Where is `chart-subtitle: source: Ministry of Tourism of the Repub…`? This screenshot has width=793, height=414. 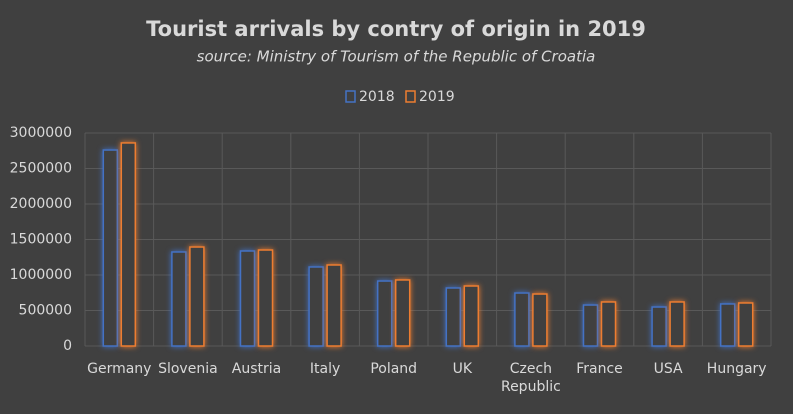 chart-subtitle: source: Ministry of Tourism of the Repub… is located at coordinates (396, 57).